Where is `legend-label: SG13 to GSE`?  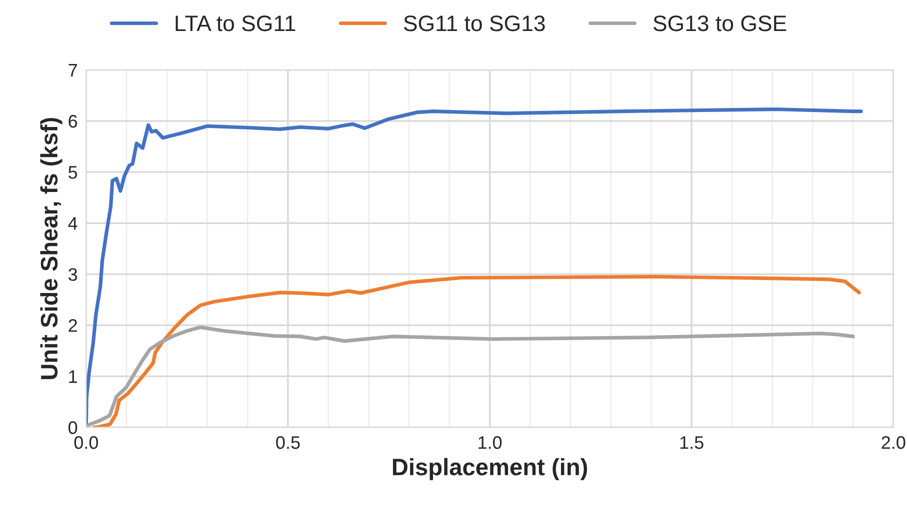 legend-label: SG13 to GSE is located at coordinates (719, 24).